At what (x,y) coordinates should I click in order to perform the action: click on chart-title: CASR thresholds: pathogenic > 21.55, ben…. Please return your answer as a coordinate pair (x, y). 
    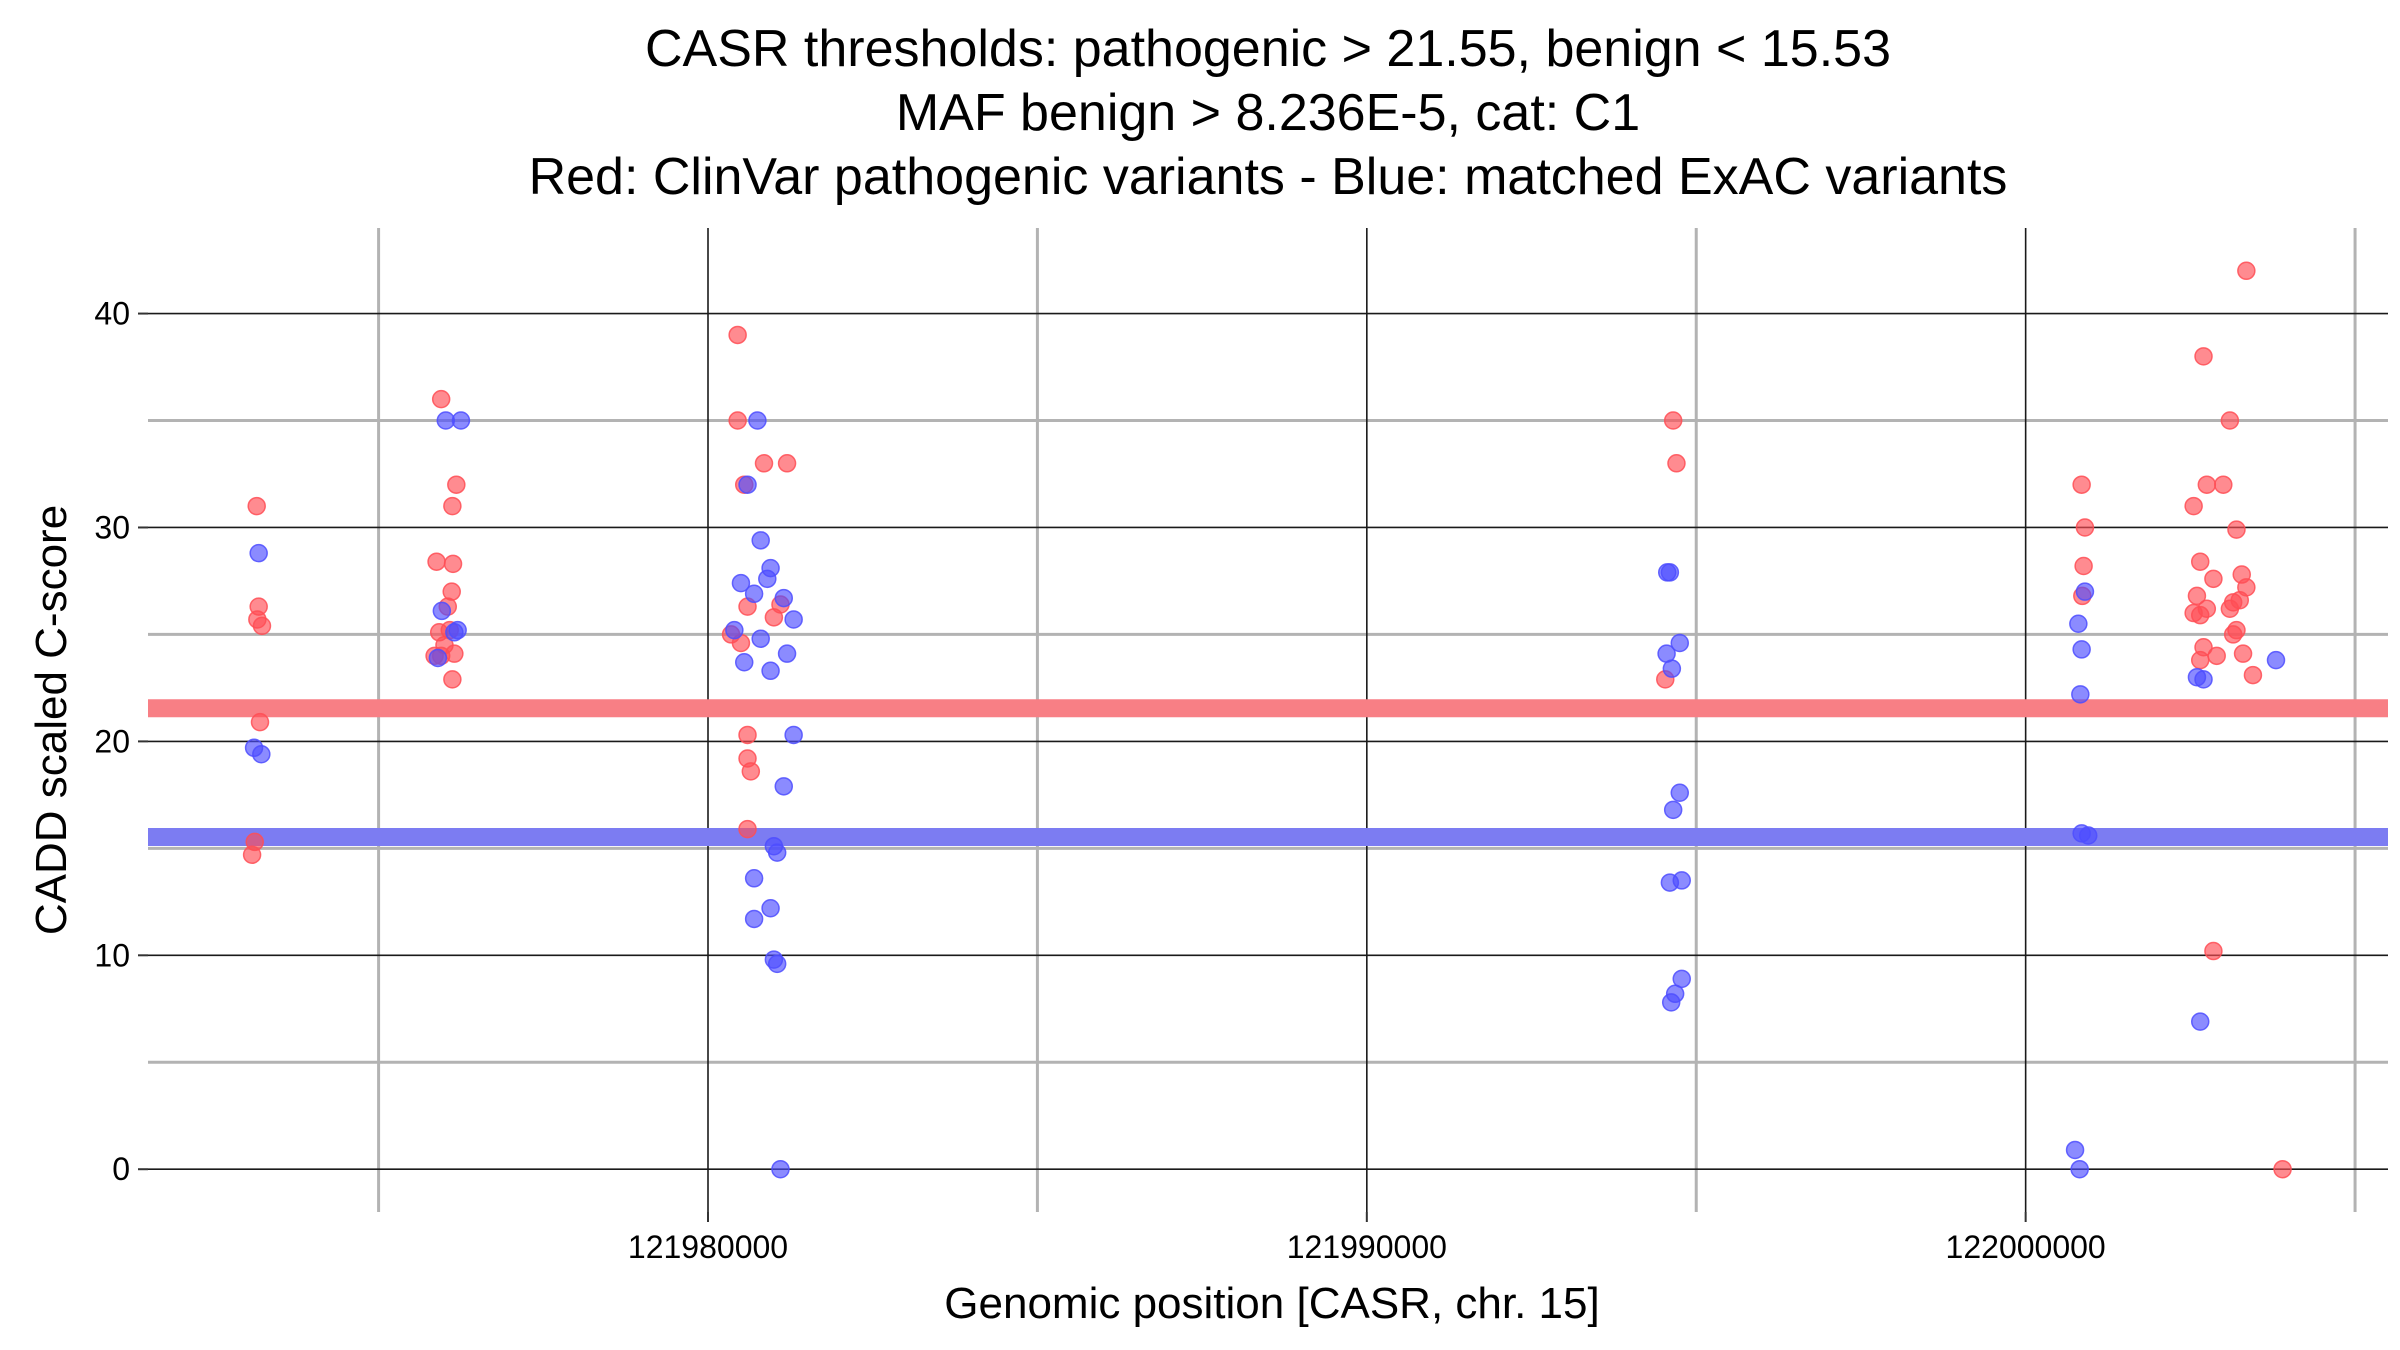
    Looking at the image, I should click on (1268, 113).